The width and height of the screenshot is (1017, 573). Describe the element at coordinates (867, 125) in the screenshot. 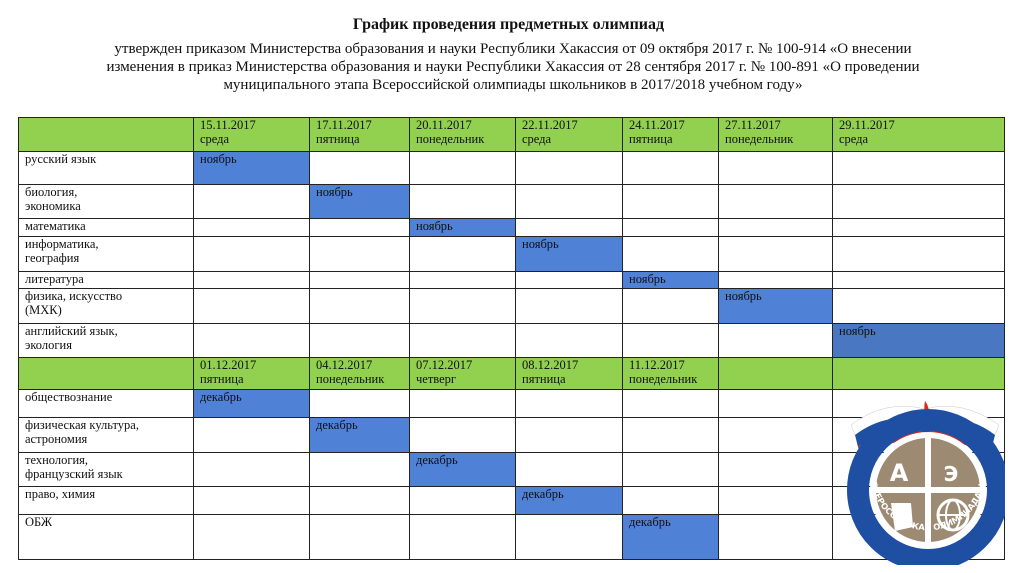

I see `date-label: 29.11.2017` at that location.